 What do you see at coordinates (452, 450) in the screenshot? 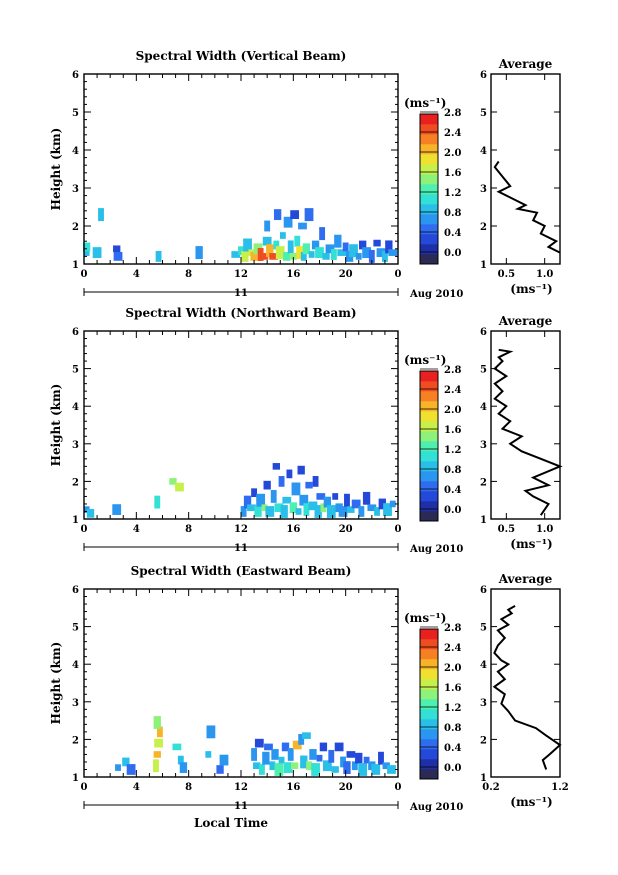
I see `colorbar-tick-label: 1.2` at bounding box center [452, 450].